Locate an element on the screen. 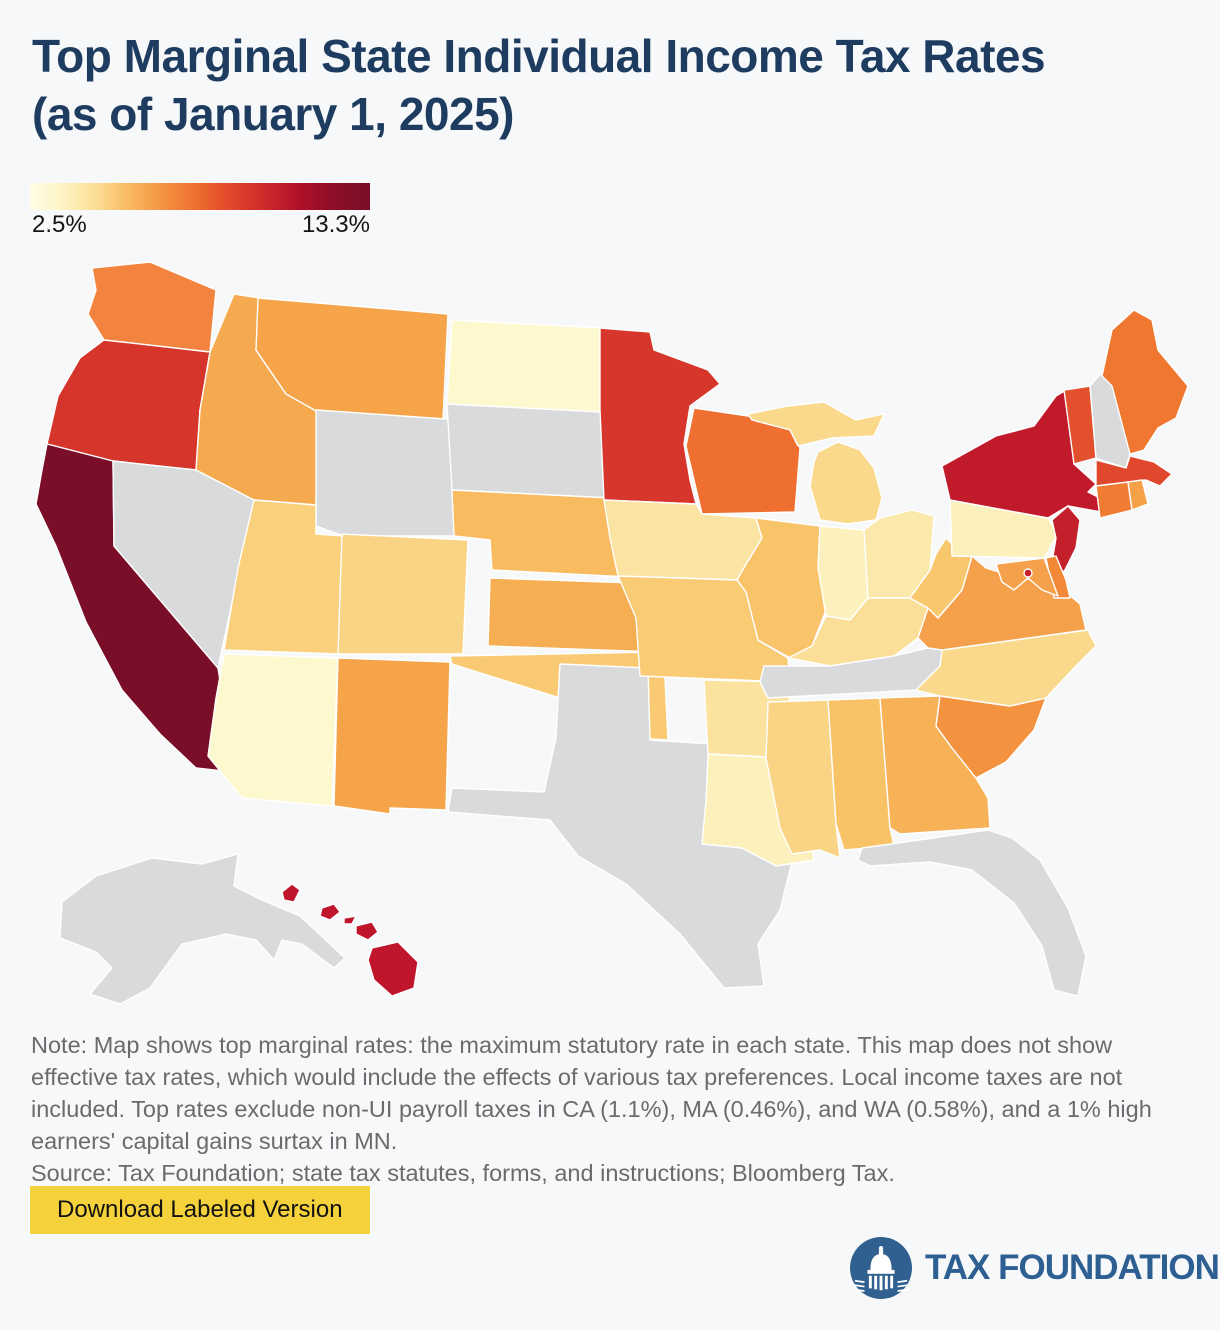 The width and height of the screenshot is (1220, 1330). logo-wordmark: TAX FOUNDATION is located at coordinates (1072, 1267).